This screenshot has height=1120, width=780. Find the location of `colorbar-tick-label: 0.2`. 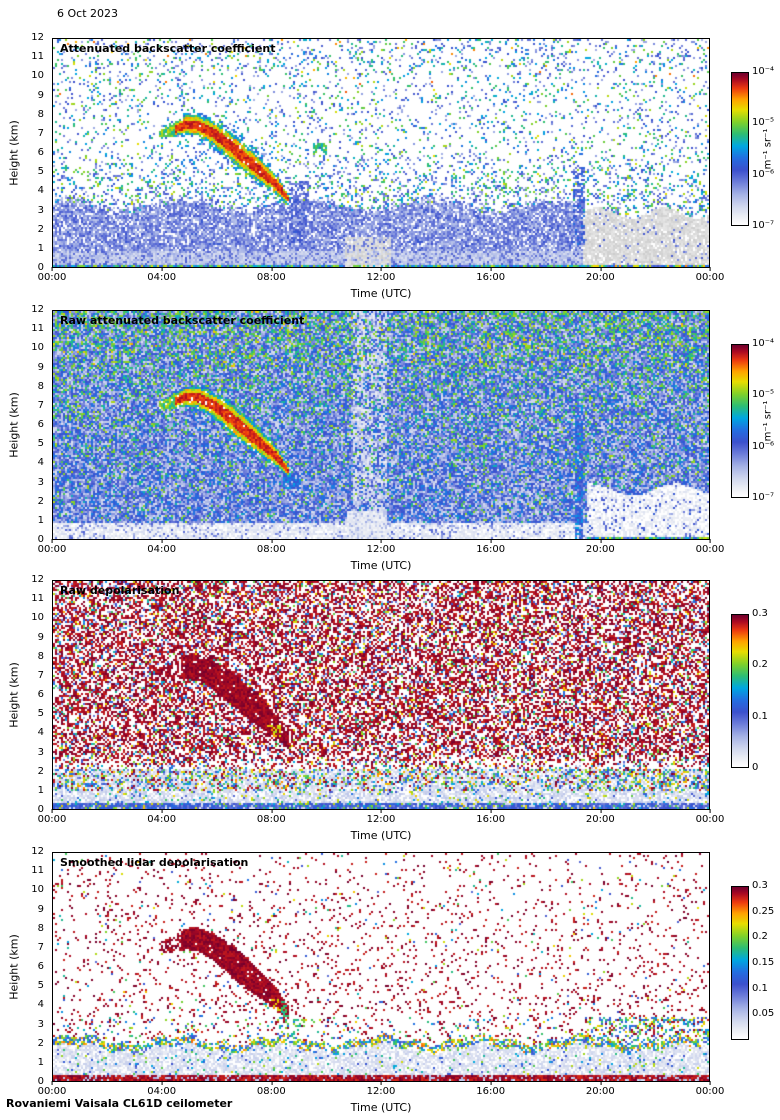

colorbar-tick-label: 0.2 is located at coordinates (760, 665).